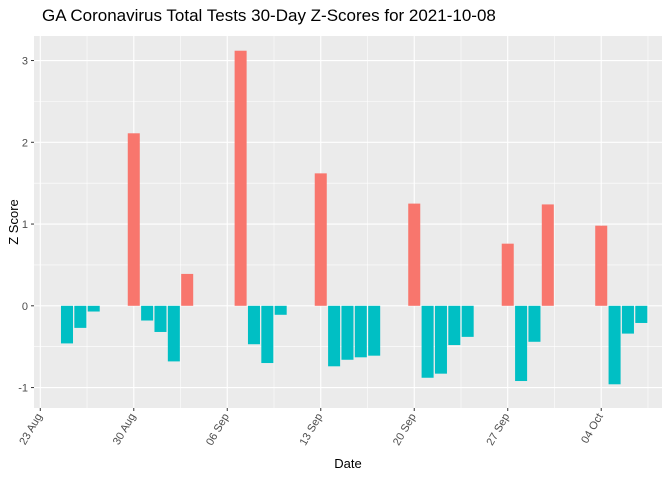 This screenshot has width=672, height=480. What do you see at coordinates (592, 429) in the screenshot?
I see `x-tick-label: 04 Oct` at bounding box center [592, 429].